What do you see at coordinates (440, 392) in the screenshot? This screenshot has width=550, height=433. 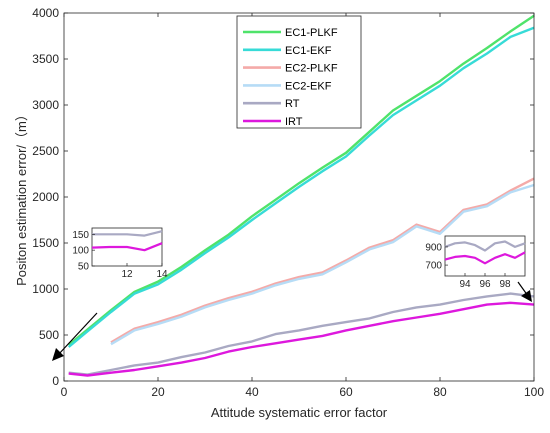 I see `x-tick-label: 80` at bounding box center [440, 392].